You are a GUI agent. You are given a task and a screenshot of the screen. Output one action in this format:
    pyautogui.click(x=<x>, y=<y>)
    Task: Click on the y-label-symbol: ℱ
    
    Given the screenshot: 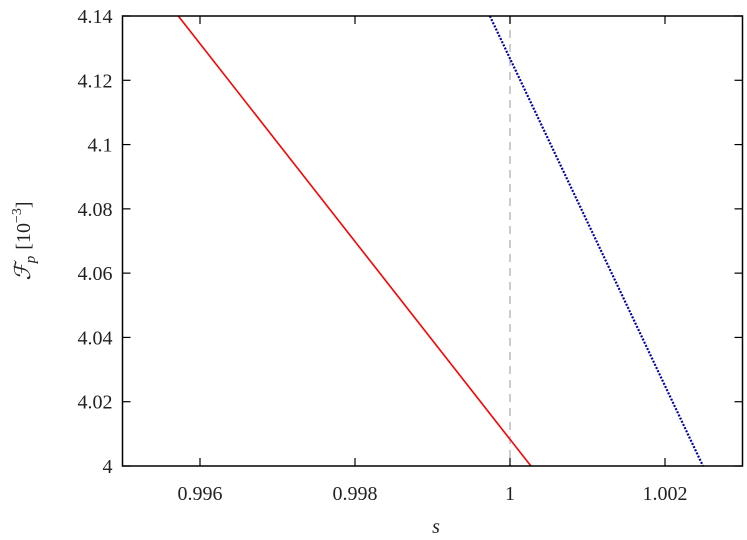 What is the action you would take?
    pyautogui.click(x=22, y=270)
    